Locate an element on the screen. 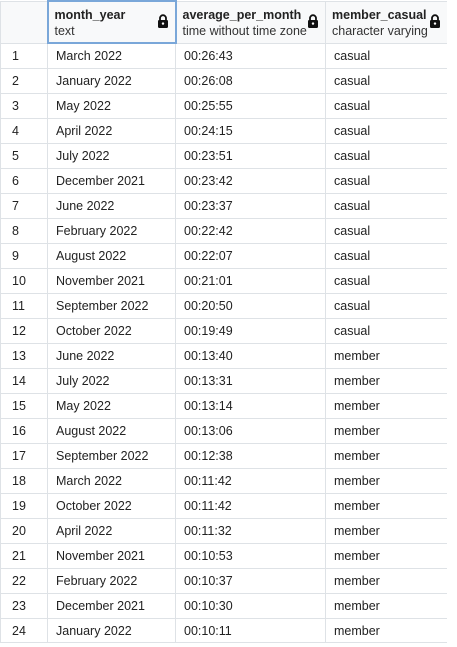  row-number-cell: 19 is located at coordinates (24, 506).